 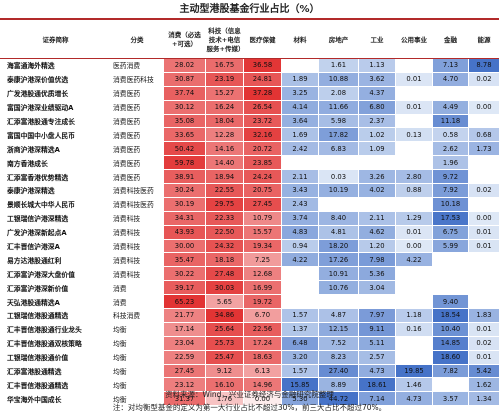 What do you see at coordinates (137, 40) in the screenshot?
I see `column-header: 分类` at bounding box center [137, 40].